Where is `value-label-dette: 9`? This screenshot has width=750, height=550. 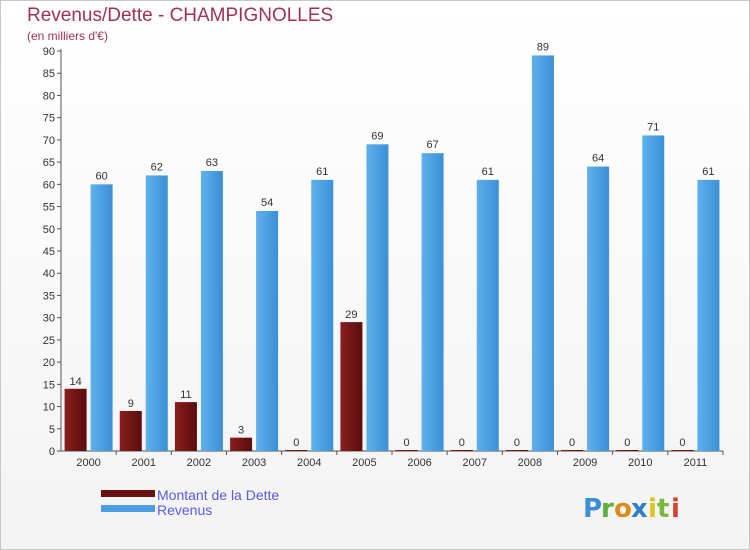
value-label-dette: 9 is located at coordinates (131, 404).